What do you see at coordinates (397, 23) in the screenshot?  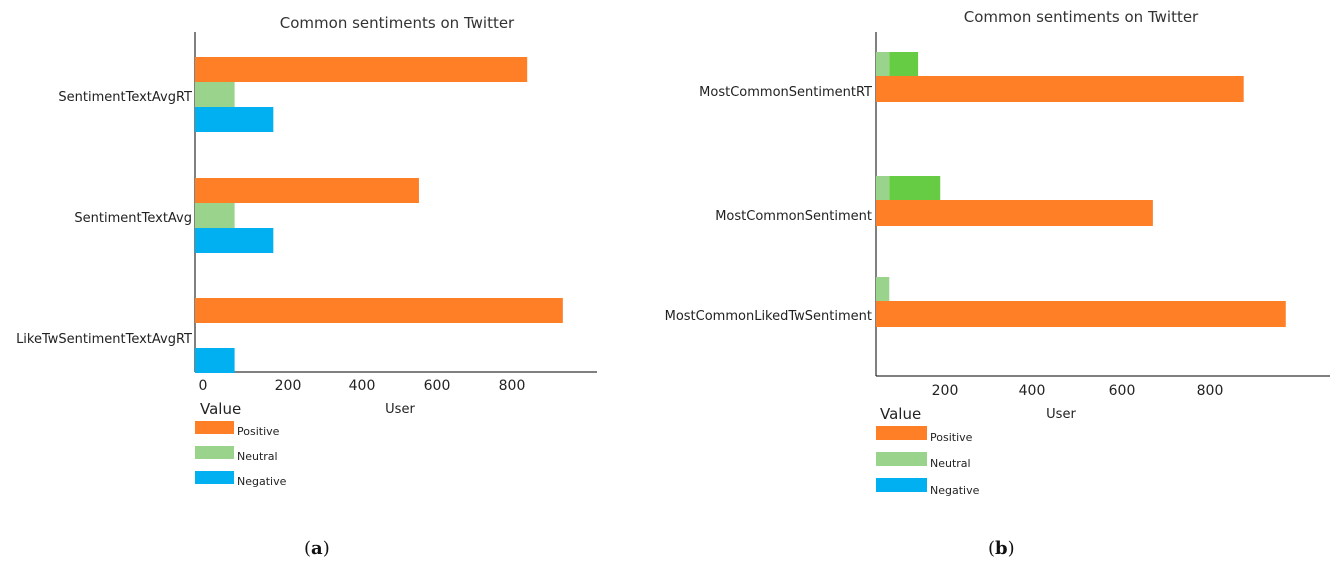 I see `chart-a-title: Common sentiments on Twitter` at bounding box center [397, 23].